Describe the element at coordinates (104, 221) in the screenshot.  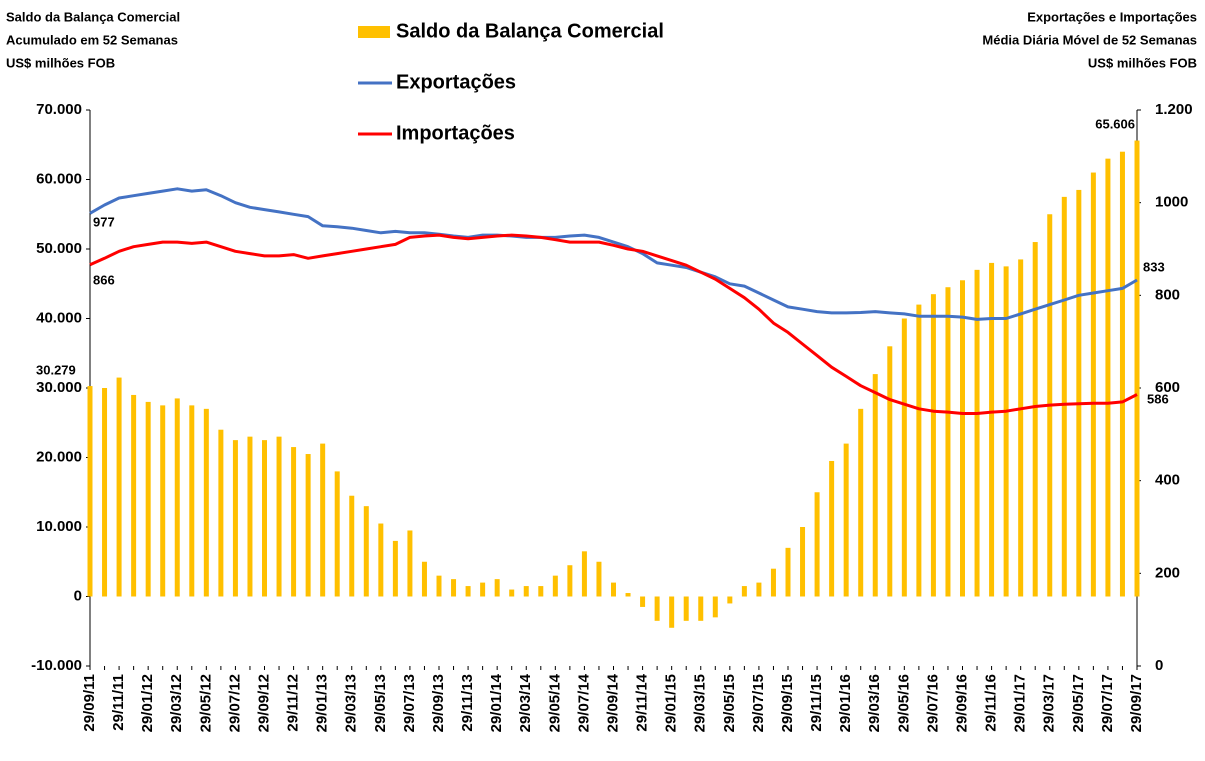
I see `data-label: 977` at that location.